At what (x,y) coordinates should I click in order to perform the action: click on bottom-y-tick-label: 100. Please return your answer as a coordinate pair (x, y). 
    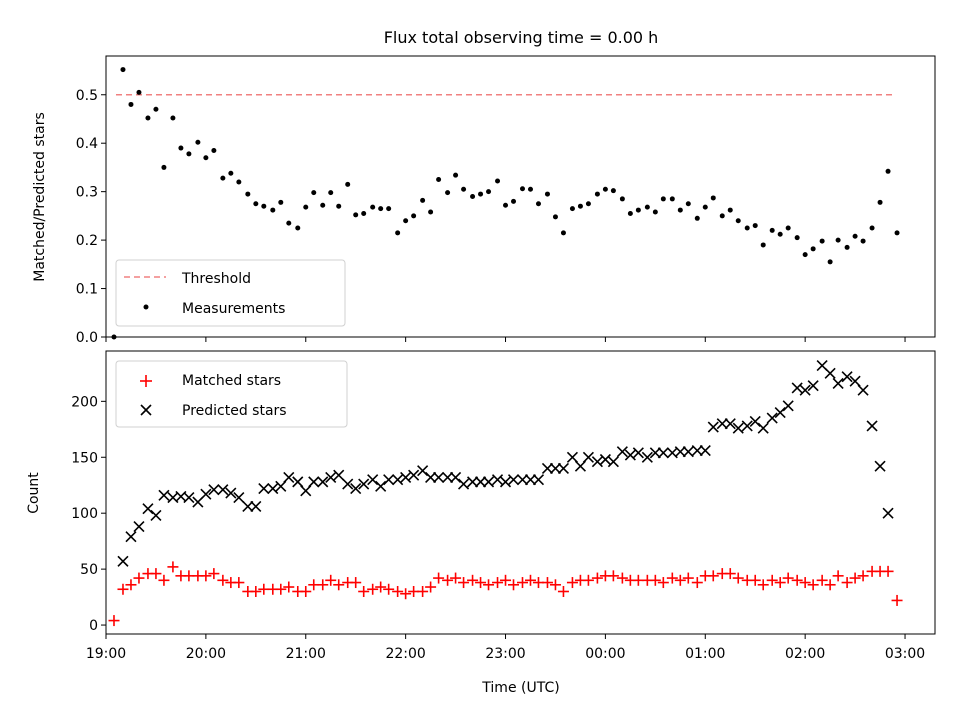
    Looking at the image, I should click on (84, 514).